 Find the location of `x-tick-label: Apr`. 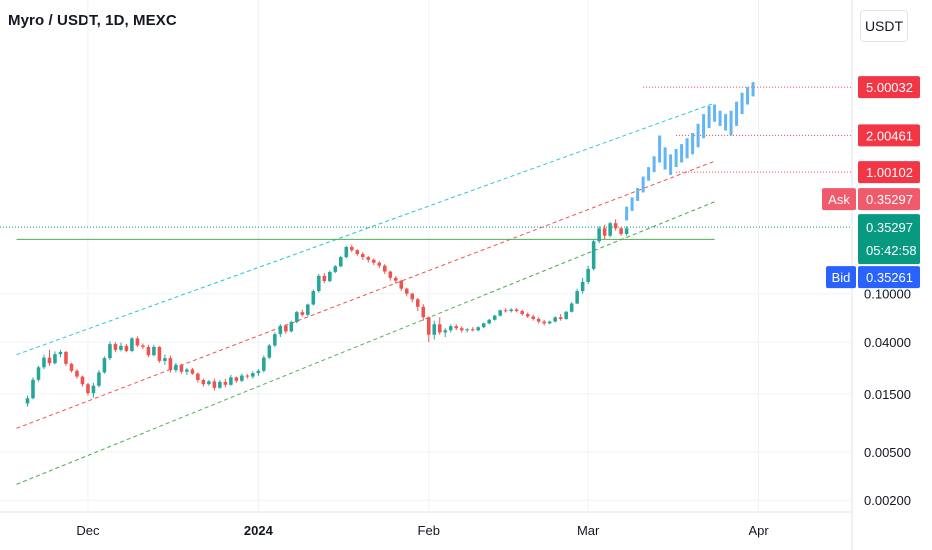

x-tick-label: Apr is located at coordinates (758, 530).